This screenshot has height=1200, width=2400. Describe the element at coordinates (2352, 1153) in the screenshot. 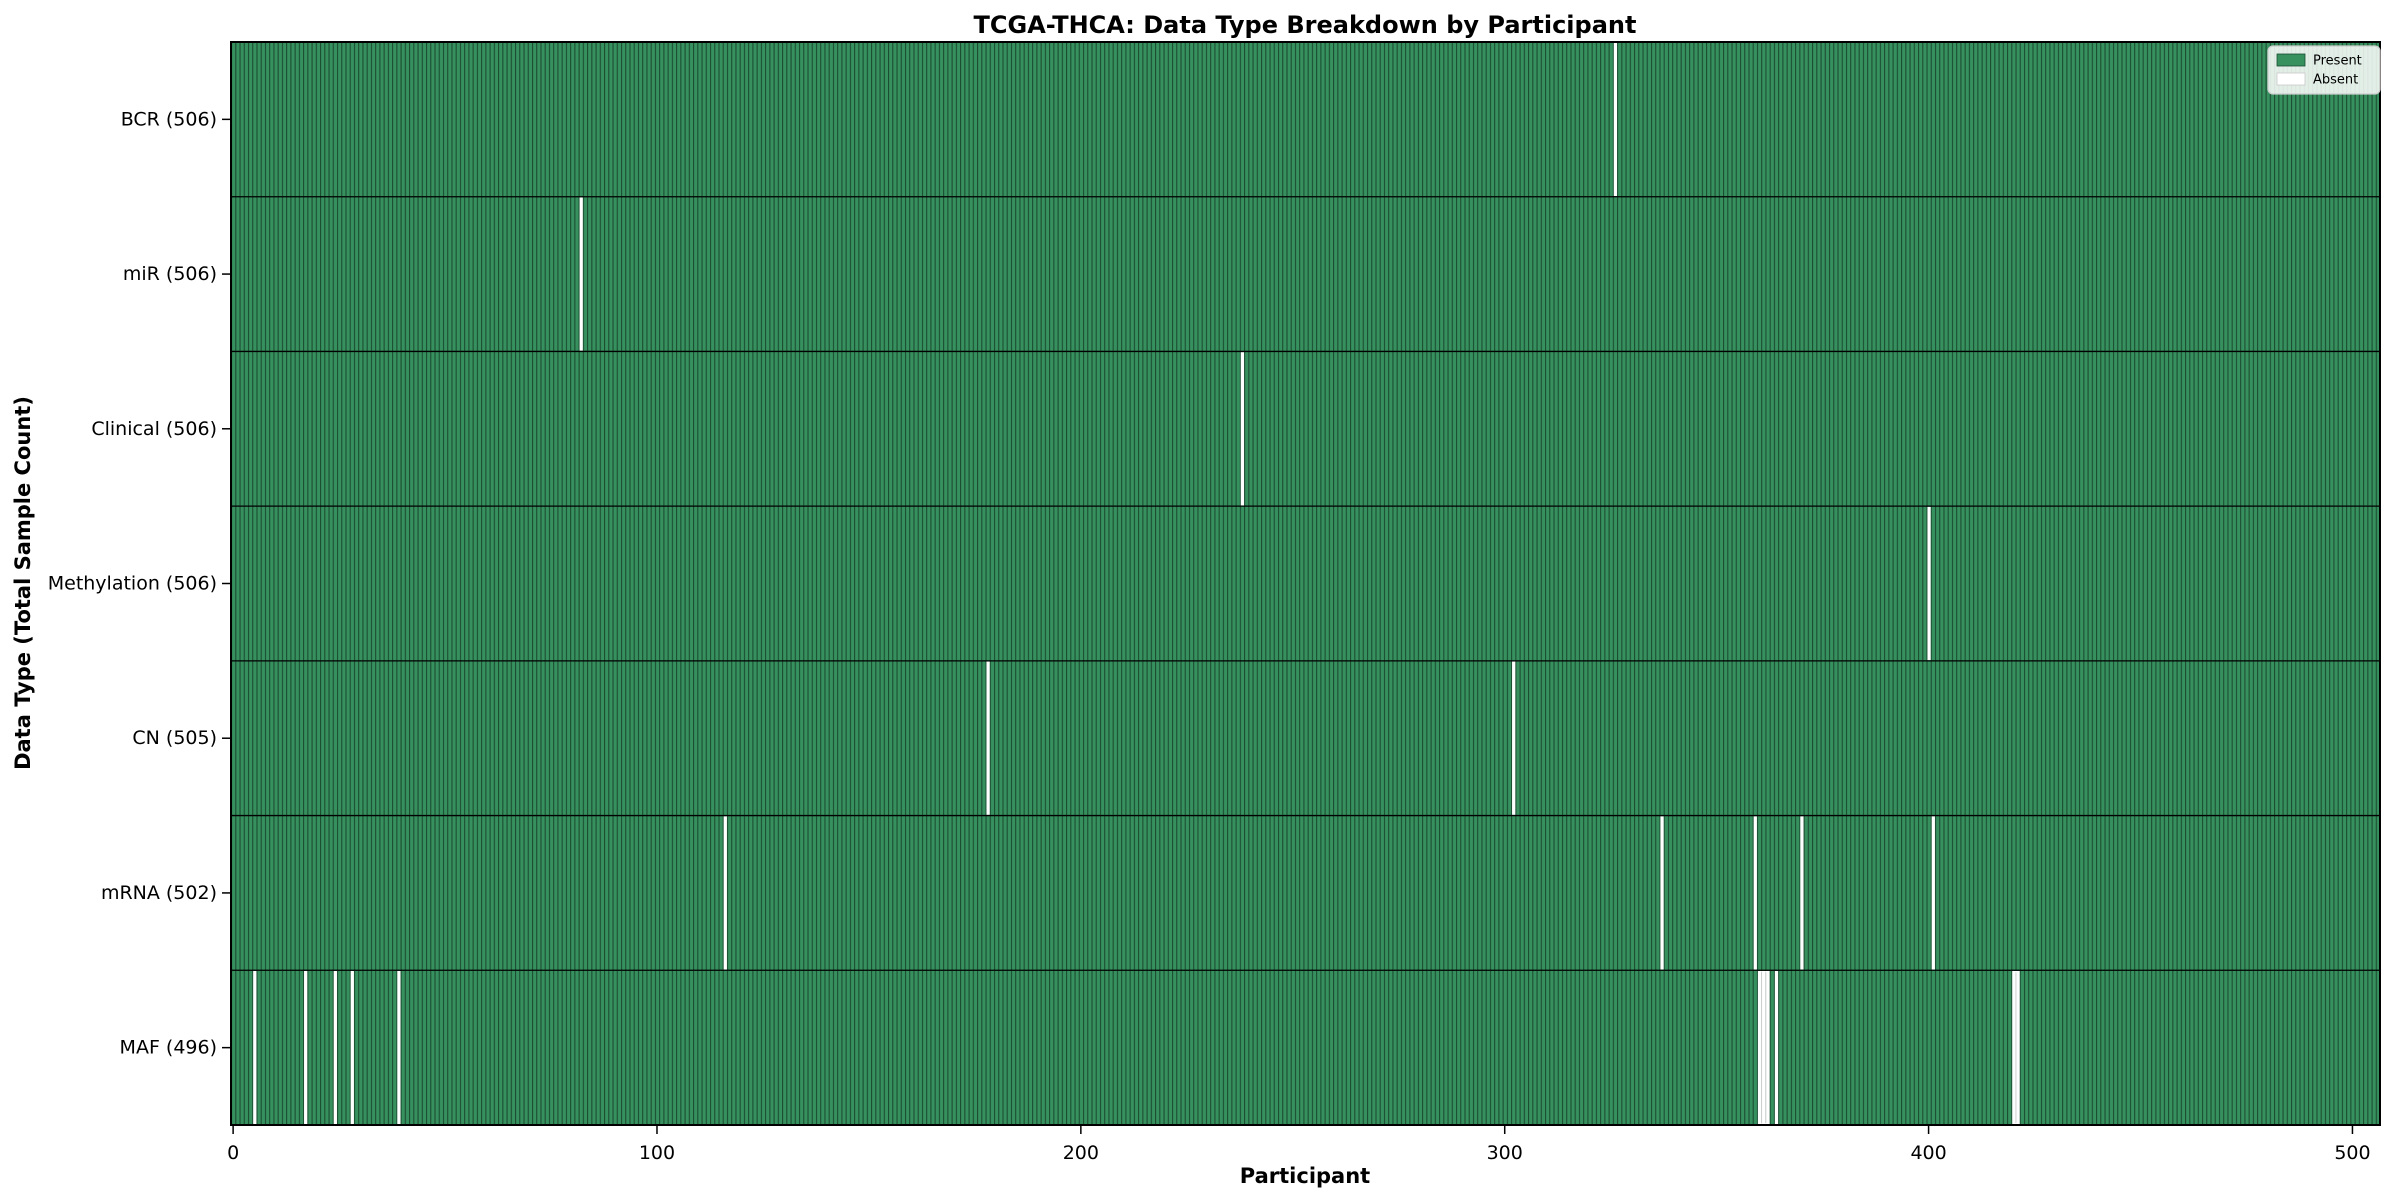

I see `x-tick-label: 500` at that location.